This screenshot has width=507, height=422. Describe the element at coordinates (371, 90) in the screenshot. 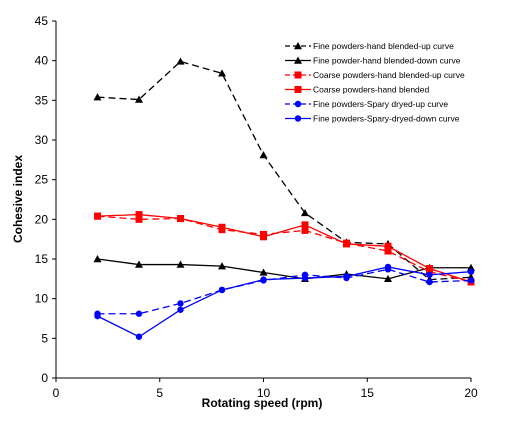

I see `legend-label: Coarse powders-hand blended` at that location.